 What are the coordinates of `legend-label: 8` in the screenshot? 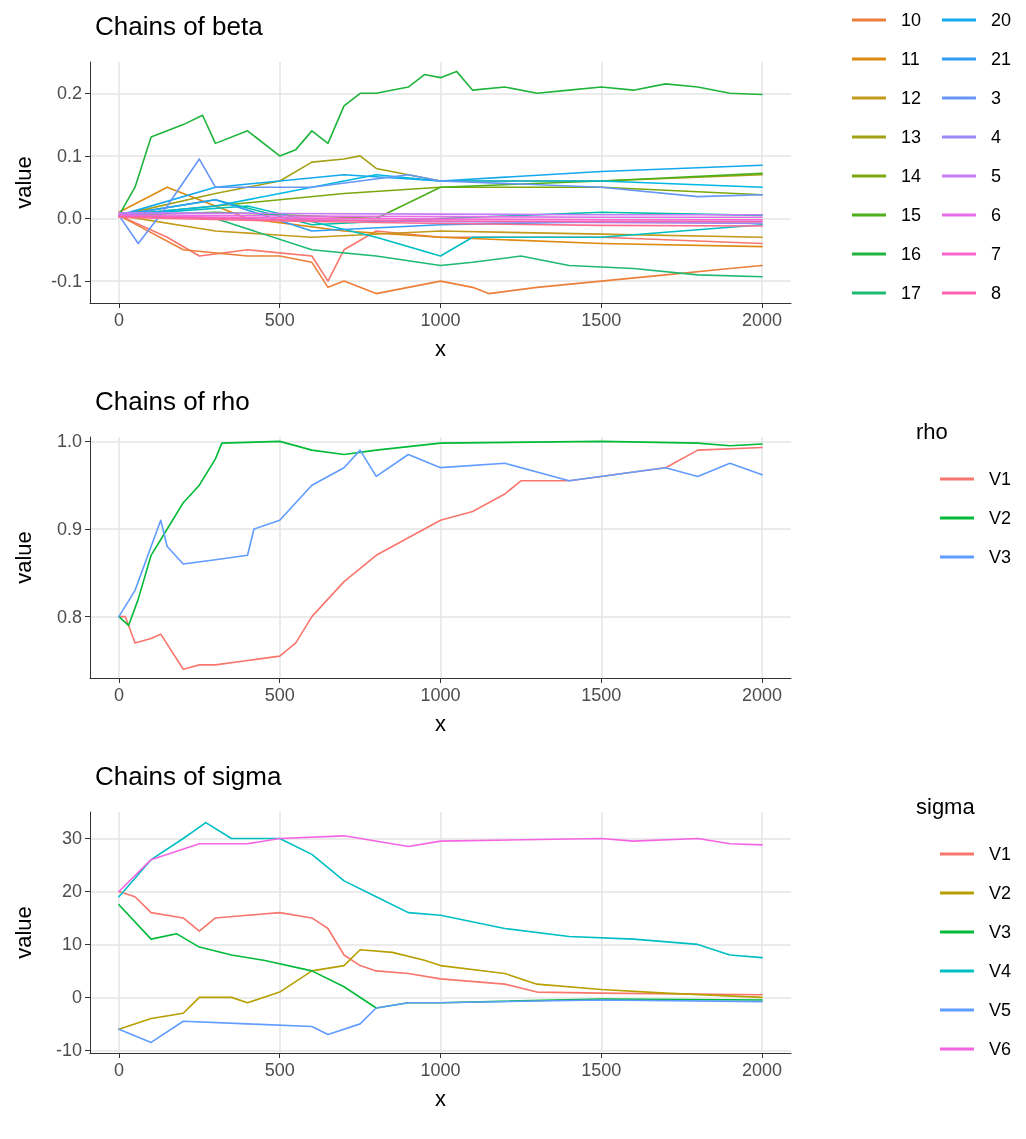 It's located at (995, 293).